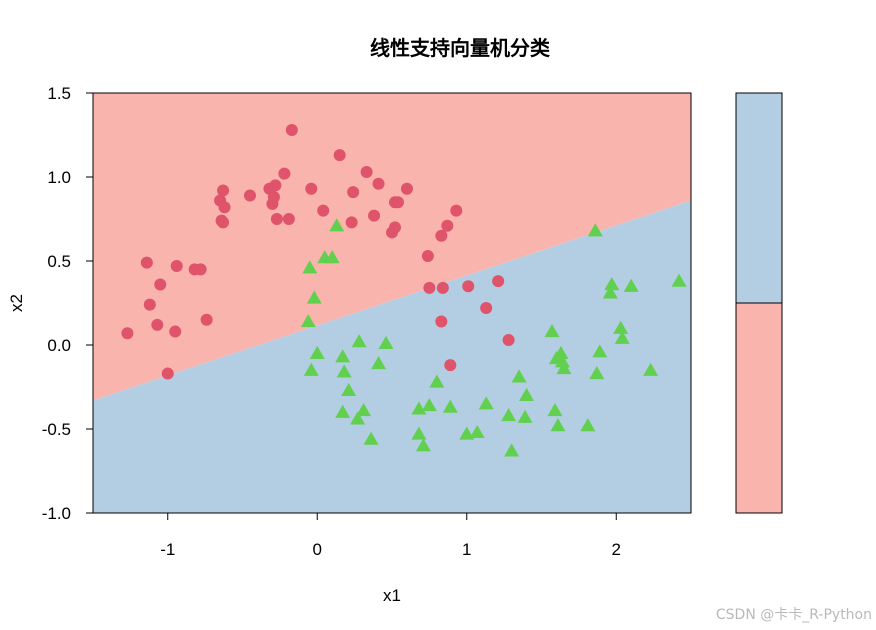  I want to click on y-axis-label: x2, so click(16, 303).